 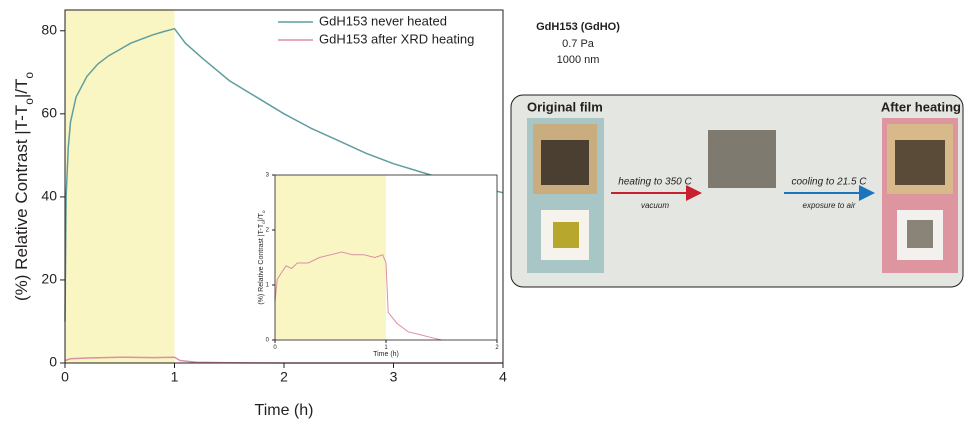 What do you see at coordinates (49, 196) in the screenshot?
I see `y-tick-label: 40` at bounding box center [49, 196].